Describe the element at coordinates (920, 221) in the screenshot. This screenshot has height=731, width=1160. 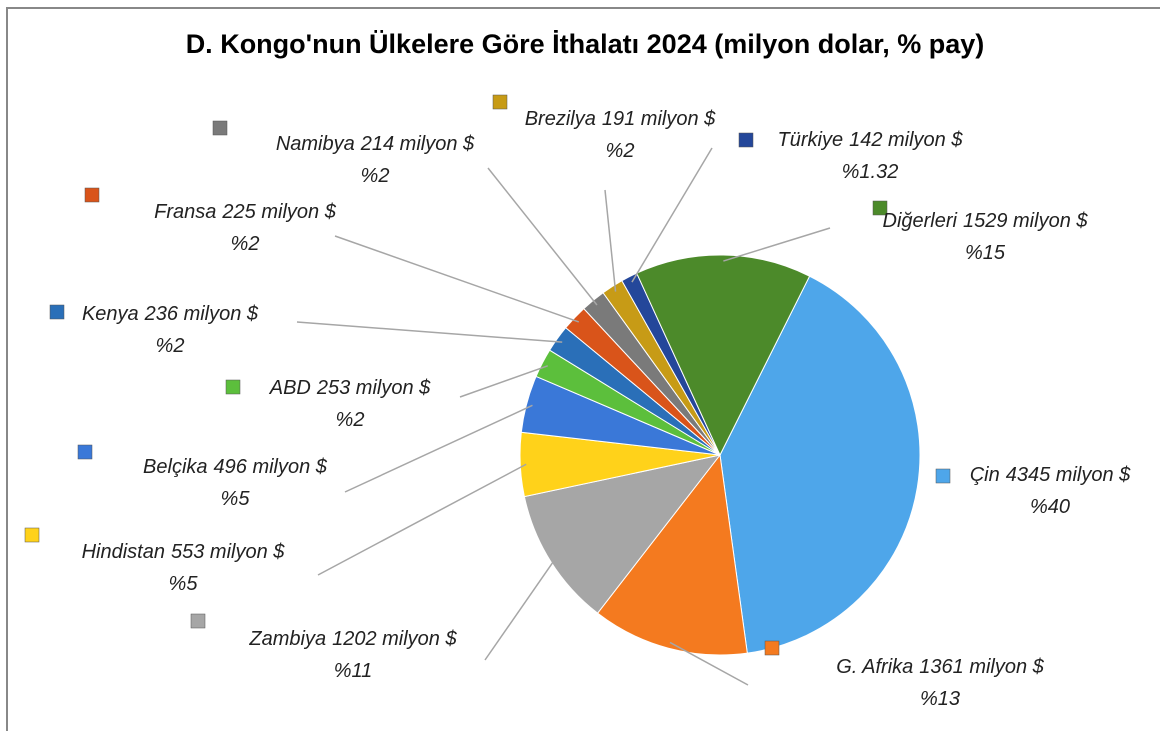
I see `category-label: Diğerleri` at that location.